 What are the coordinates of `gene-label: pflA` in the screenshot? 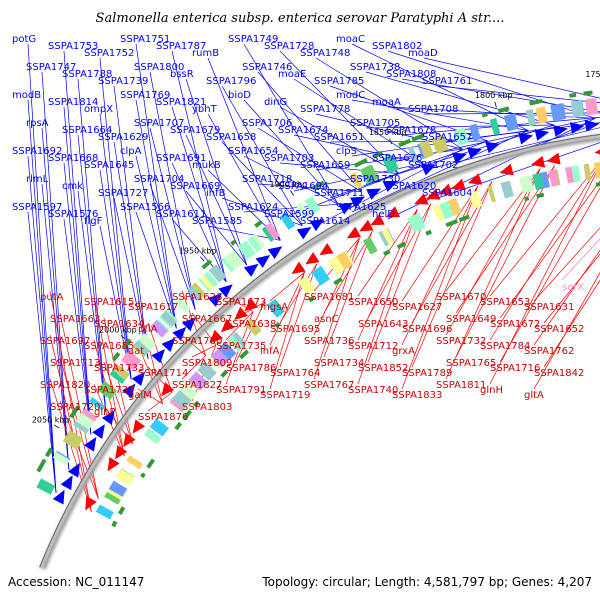 It's located at (148, 329).